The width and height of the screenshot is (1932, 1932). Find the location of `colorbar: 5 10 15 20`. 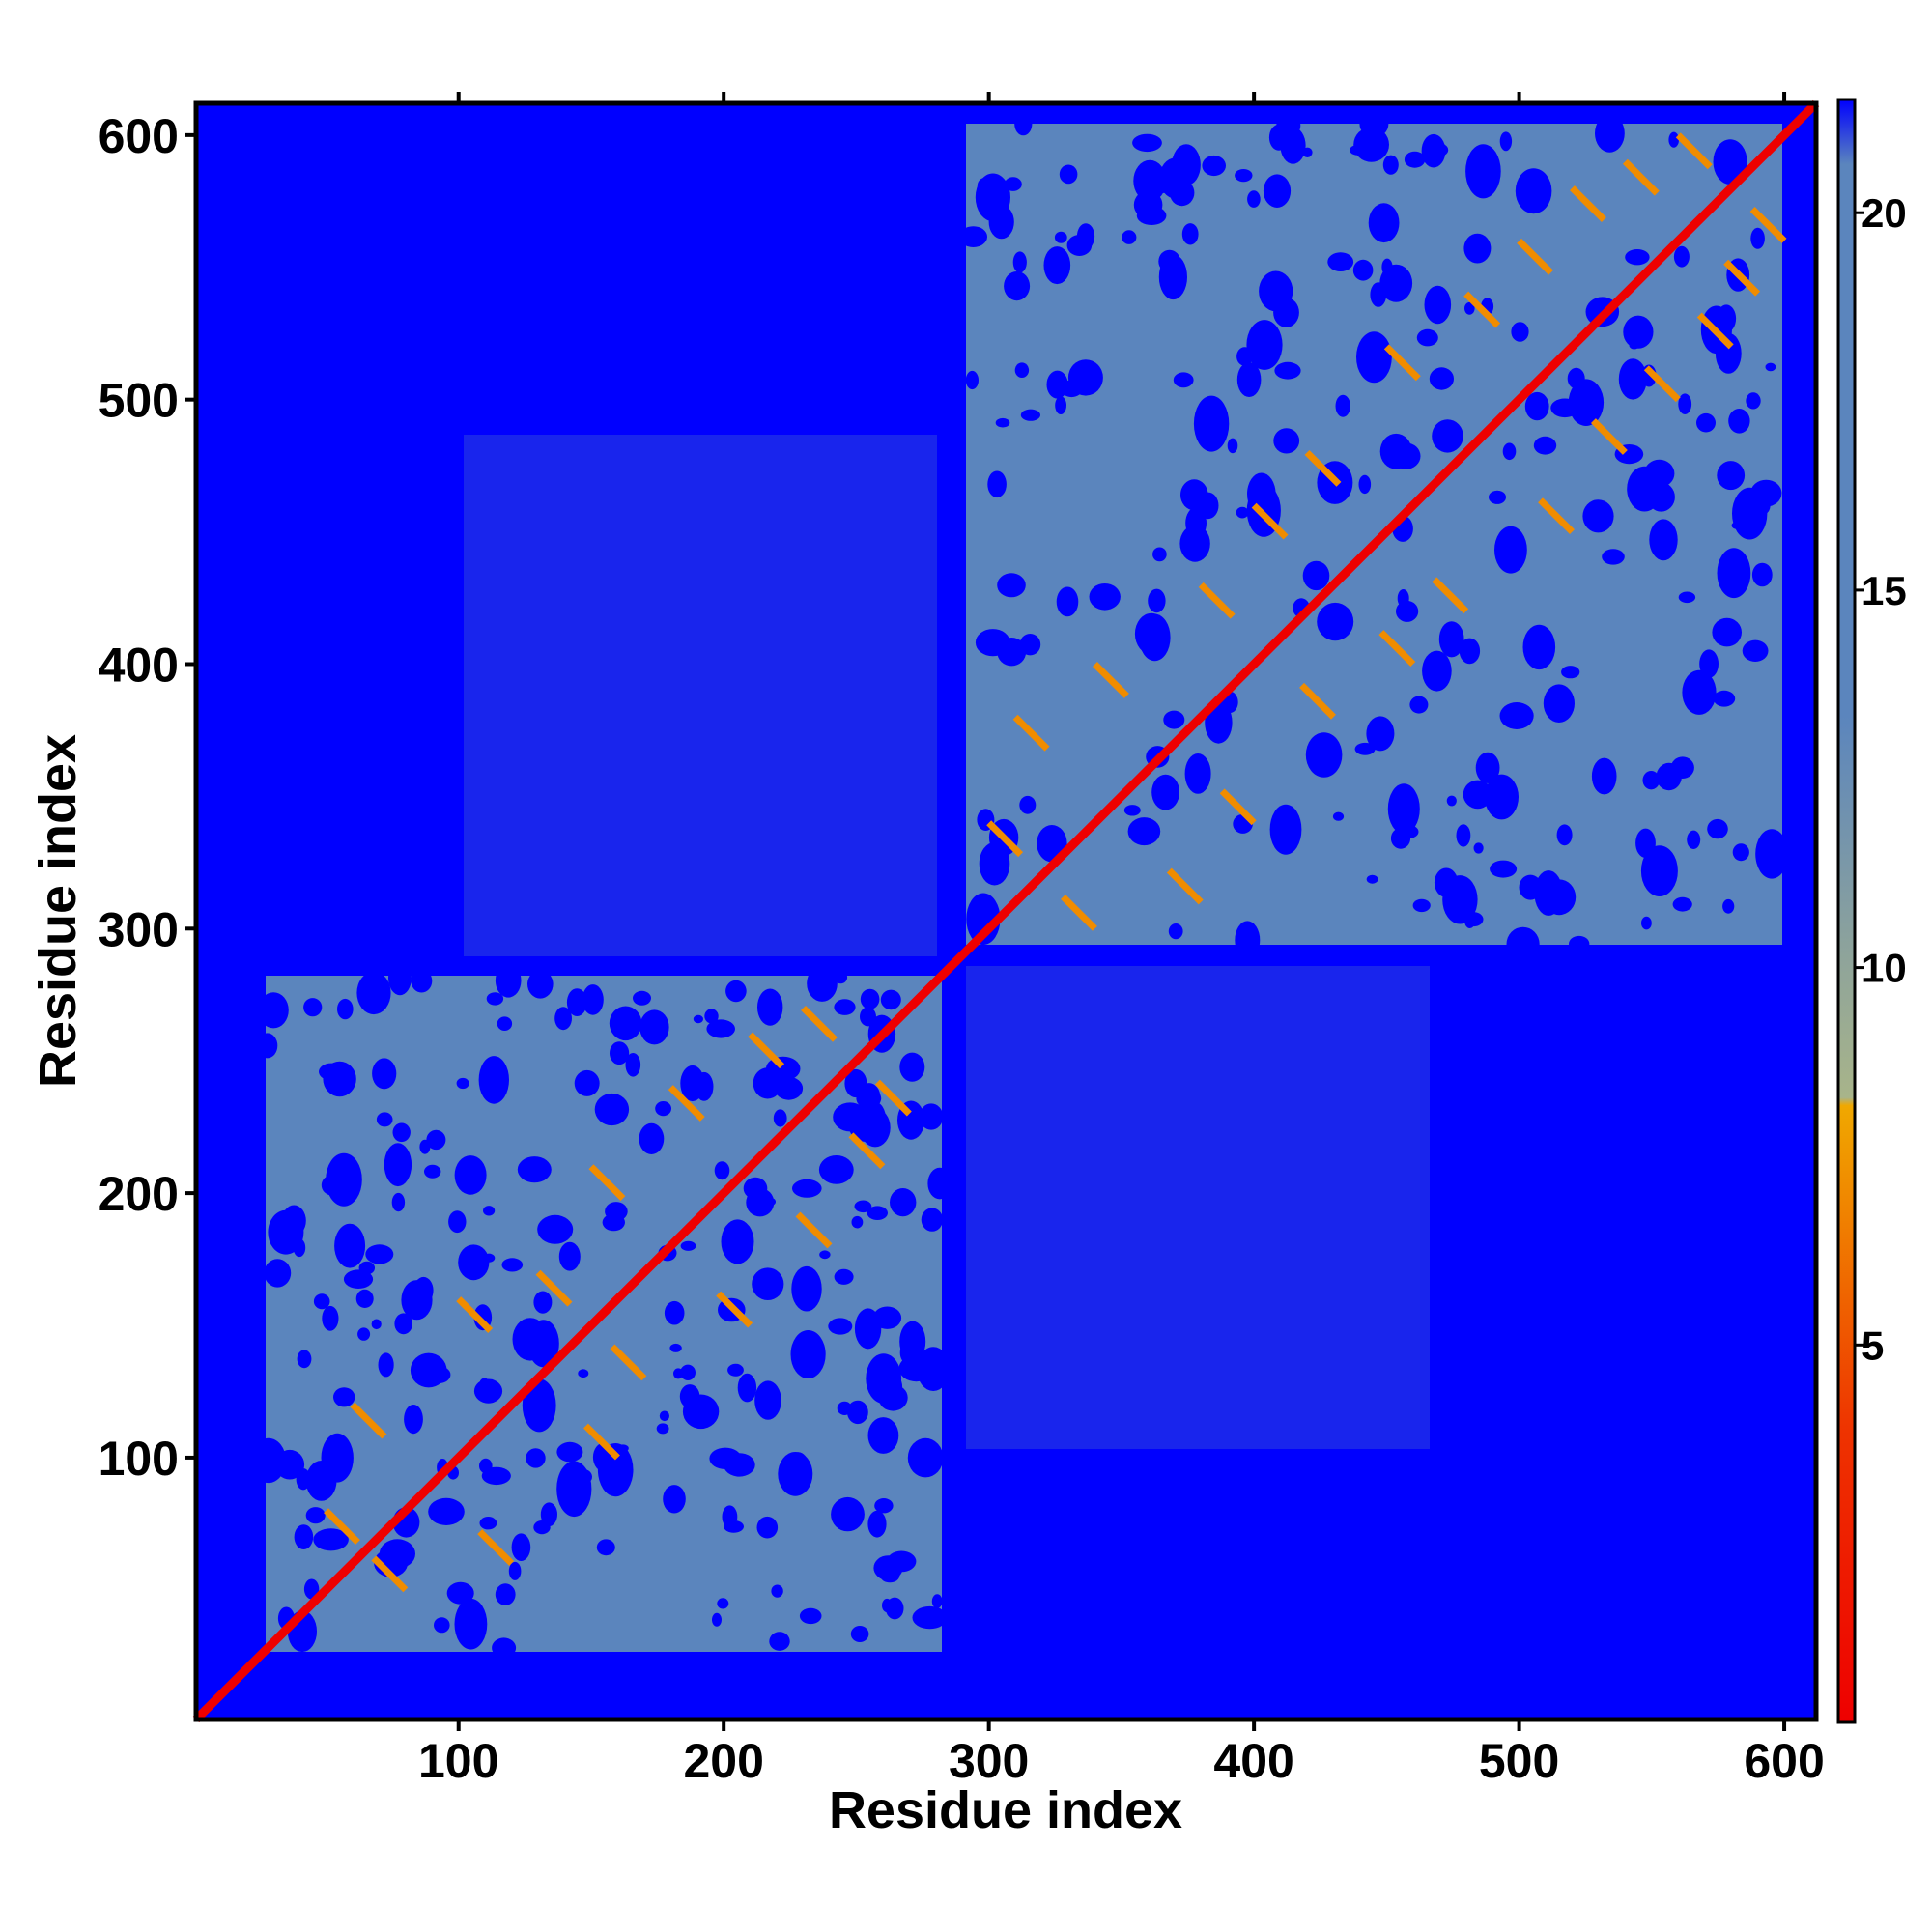

colorbar: 5 10 15 20 is located at coordinates (1871, 911).